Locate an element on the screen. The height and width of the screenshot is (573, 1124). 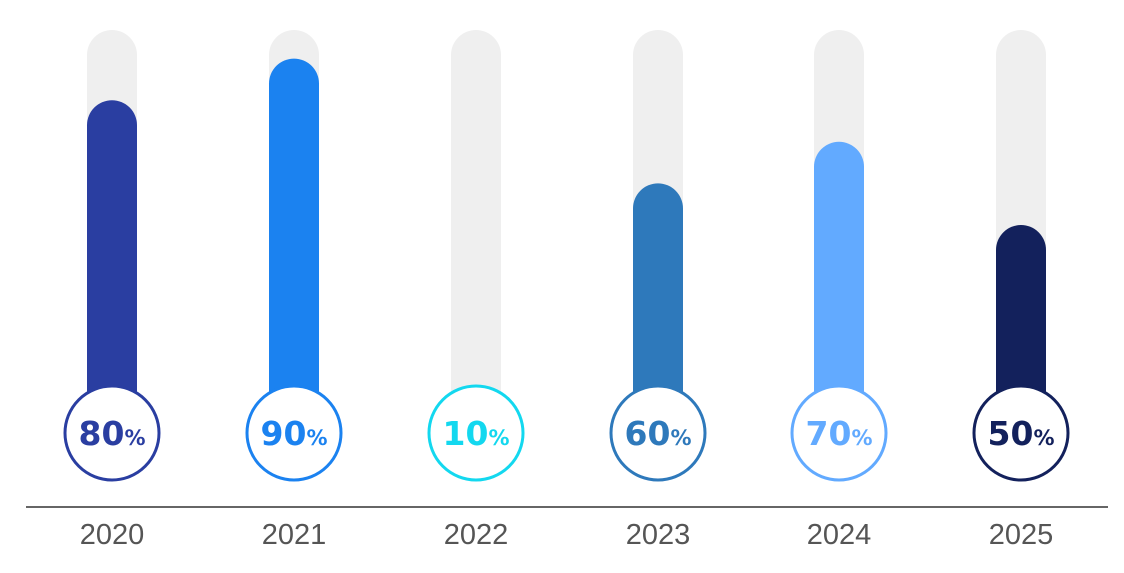
label-layer: 2020 2021 2022 2023 2024 2025 is located at coordinates (567, 535).